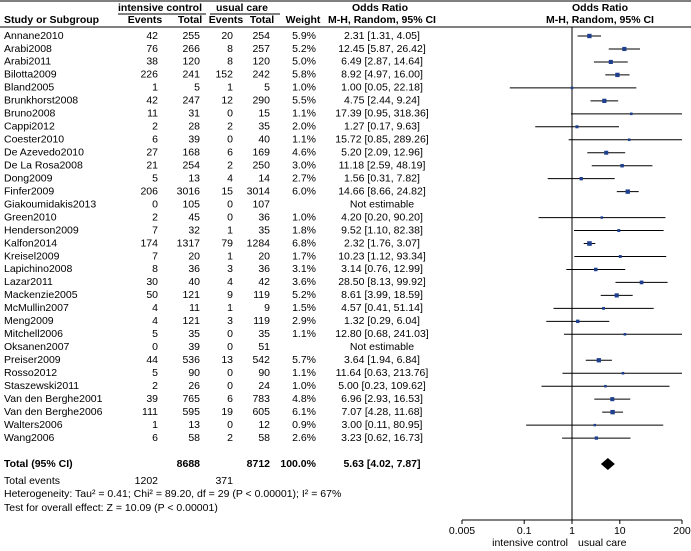  What do you see at coordinates (382, 373) in the screenshot?
I see `odds-ratio: 11.64 [0.63, 213.76]` at bounding box center [382, 373].